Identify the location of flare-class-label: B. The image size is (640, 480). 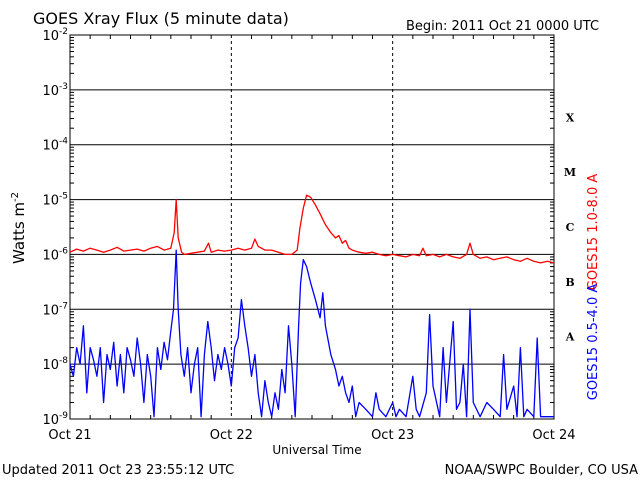
(569, 282).